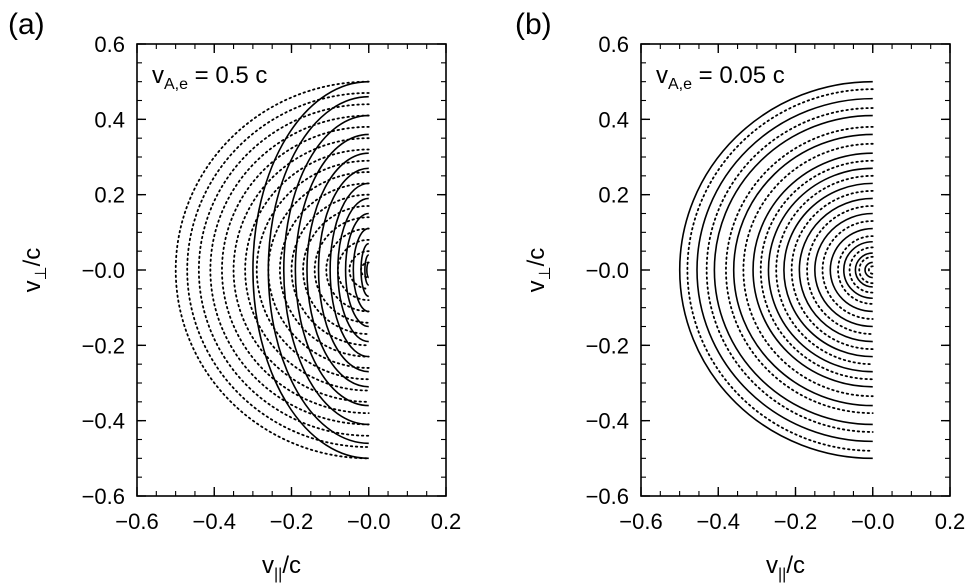  I want to click on panel-label: (b), so click(533, 24).